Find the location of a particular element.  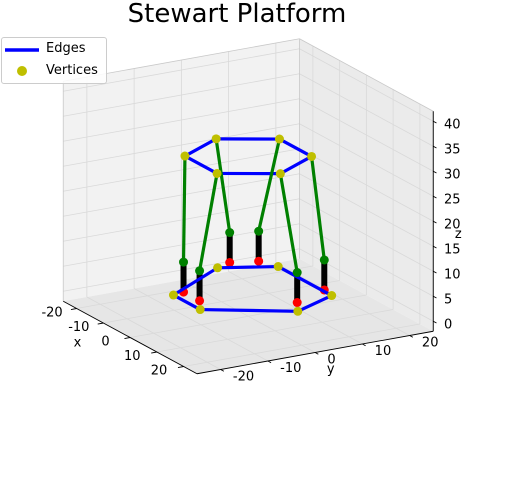

x-tick-label: -10 is located at coordinates (78, 327).